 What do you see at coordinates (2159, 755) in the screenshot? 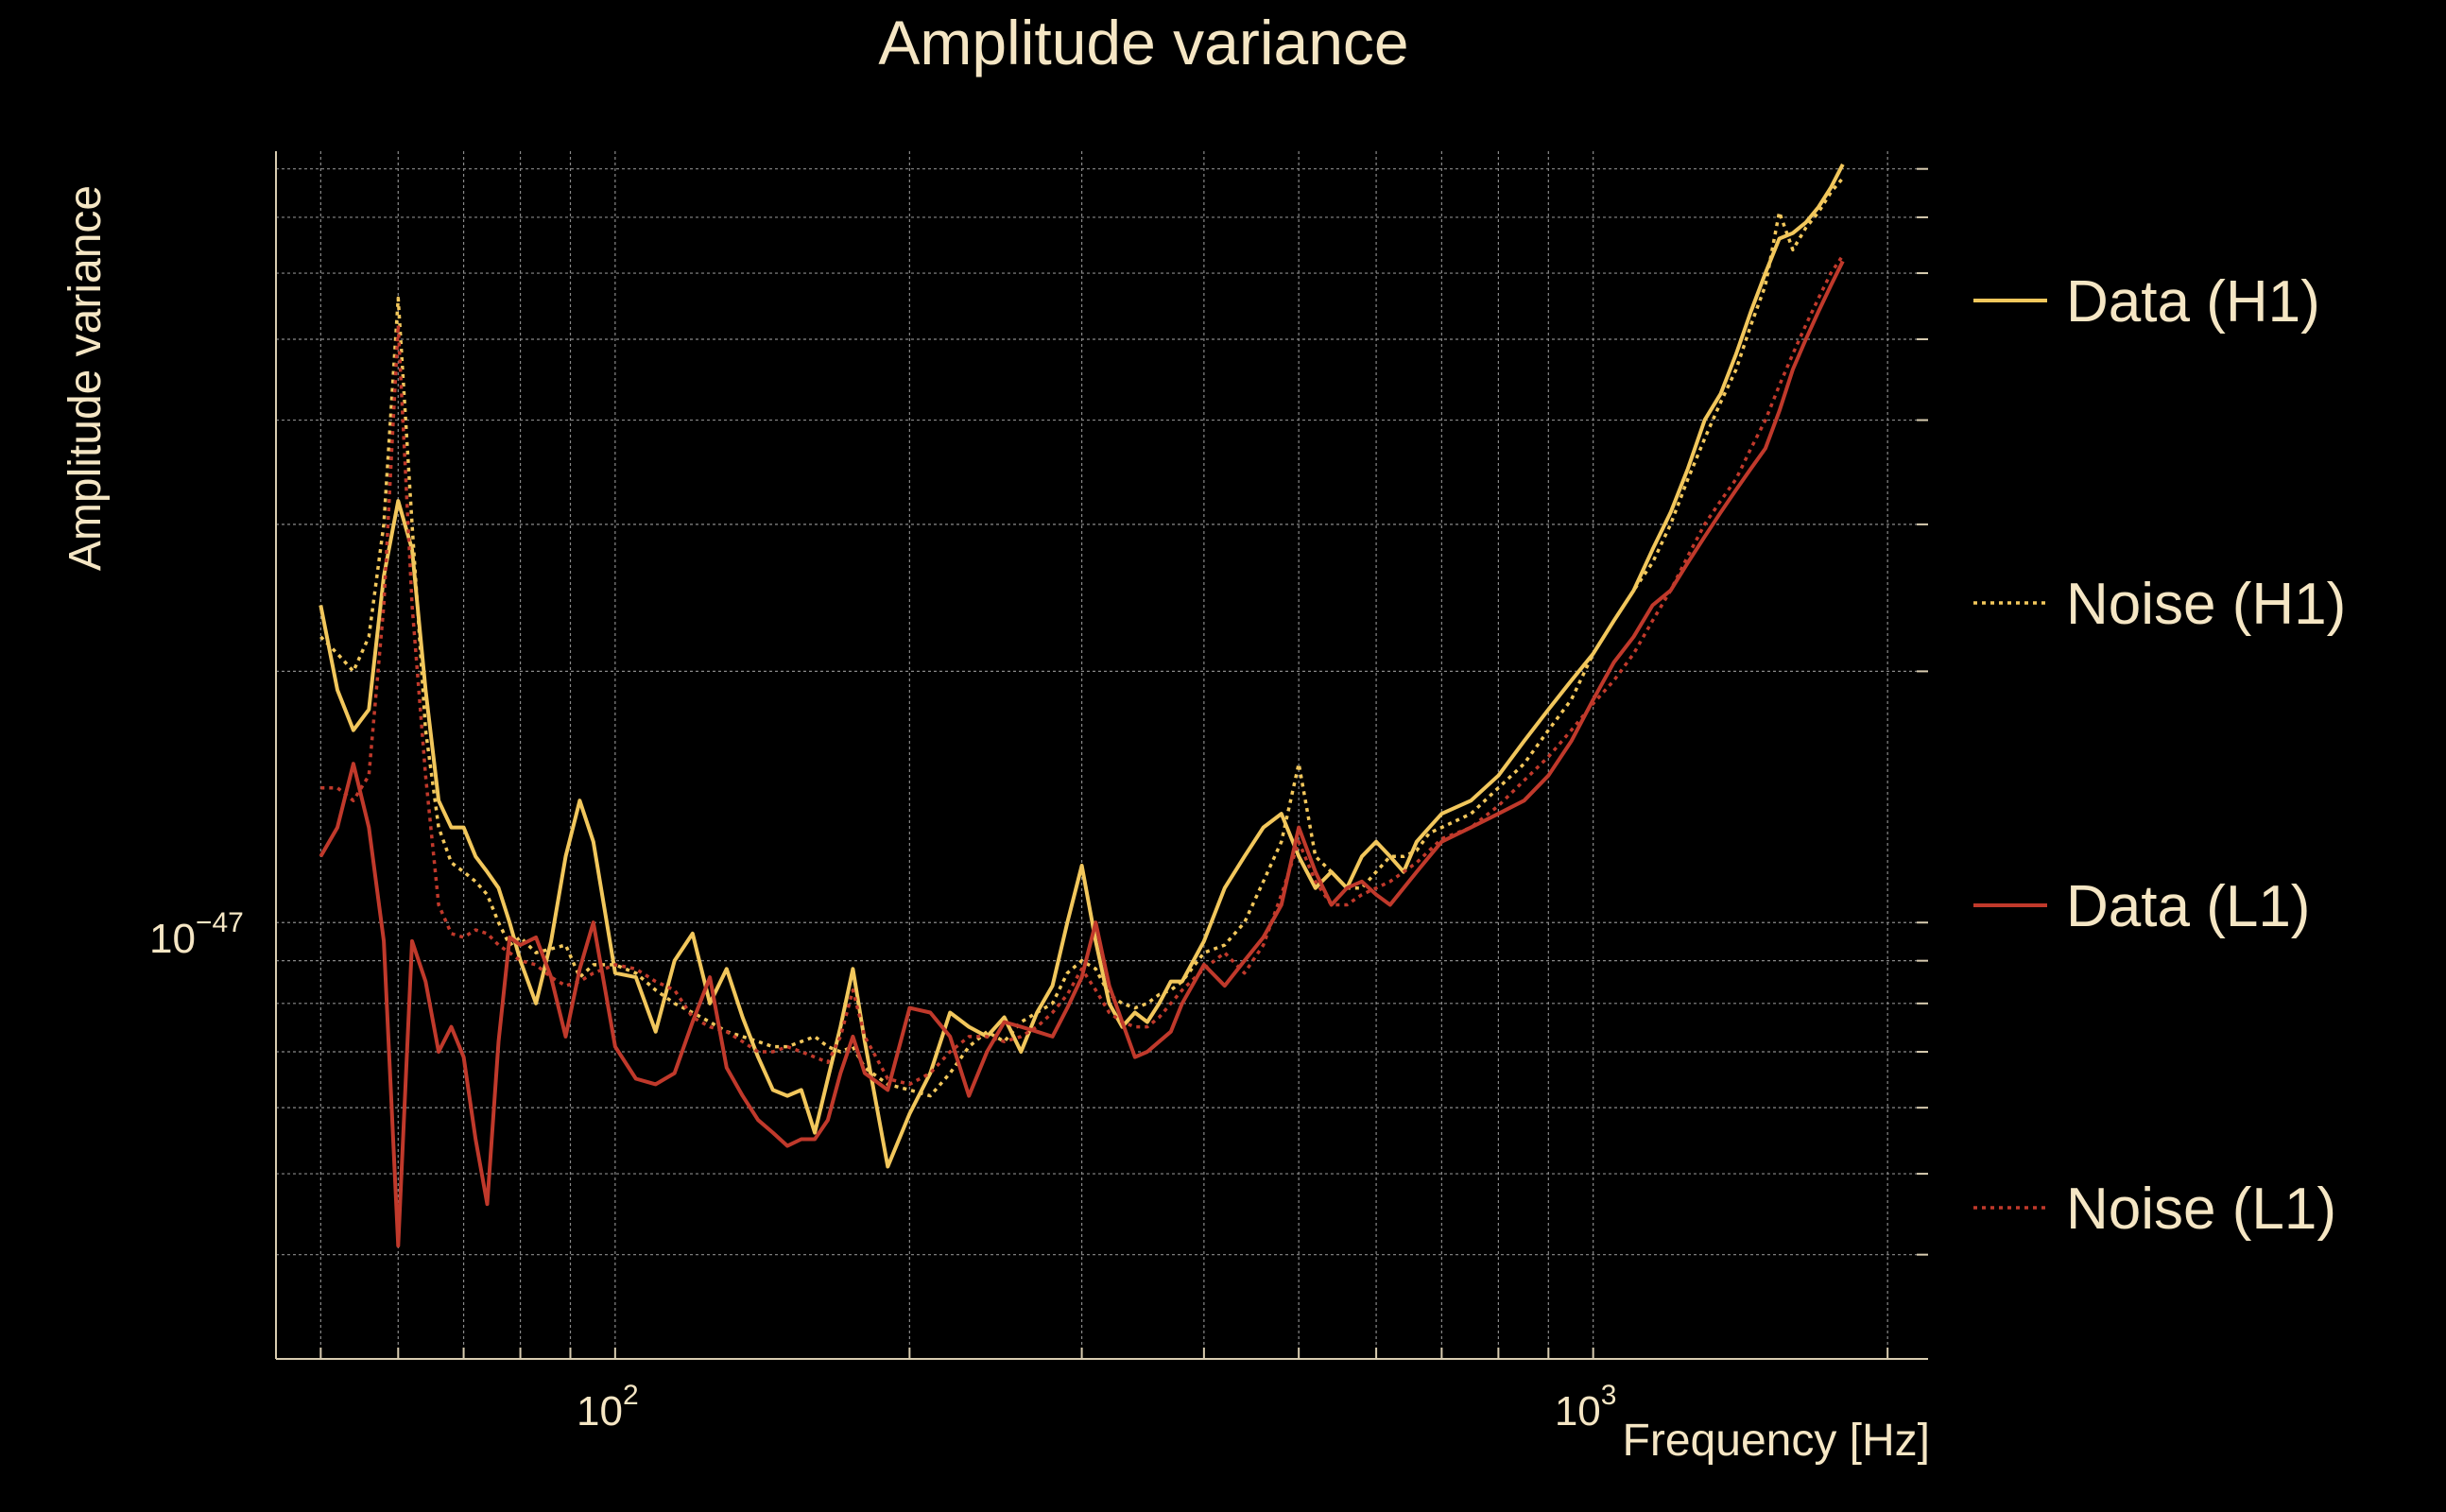
I see `legend: Data (H1) Noise (H1) Data (L1) Noise (L1)` at bounding box center [2159, 755].